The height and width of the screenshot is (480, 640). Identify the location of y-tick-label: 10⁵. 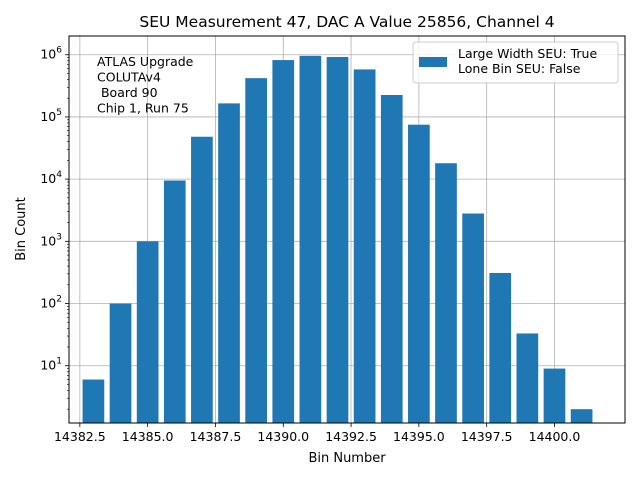
(51, 116).